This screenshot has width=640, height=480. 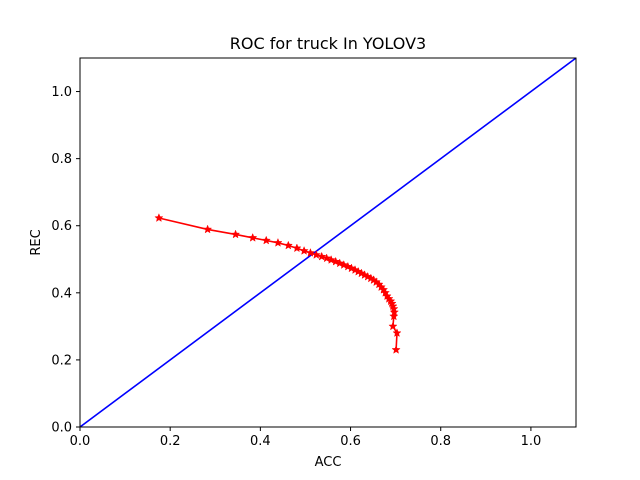 I want to click on x-tick-label: 0.0, so click(x=80, y=441).